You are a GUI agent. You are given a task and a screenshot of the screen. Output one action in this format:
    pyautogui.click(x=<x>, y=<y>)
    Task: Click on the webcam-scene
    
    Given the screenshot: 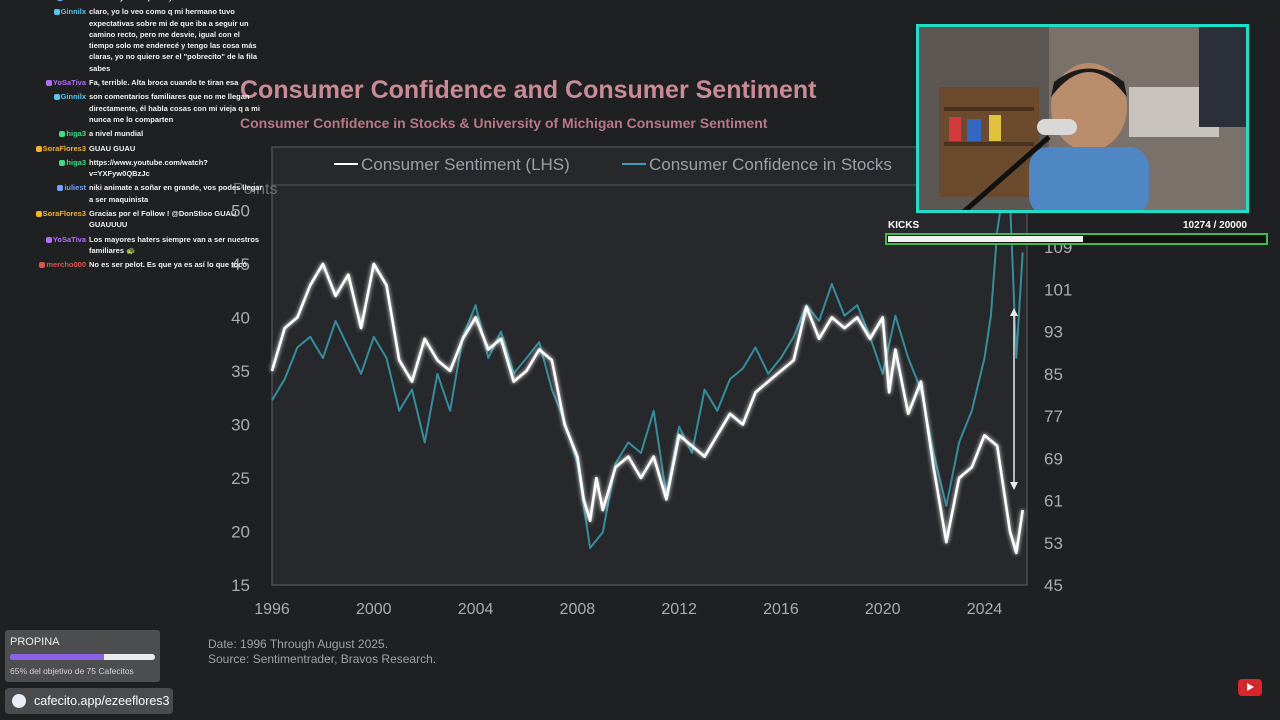 What is the action you would take?
    pyautogui.click(x=1082, y=118)
    